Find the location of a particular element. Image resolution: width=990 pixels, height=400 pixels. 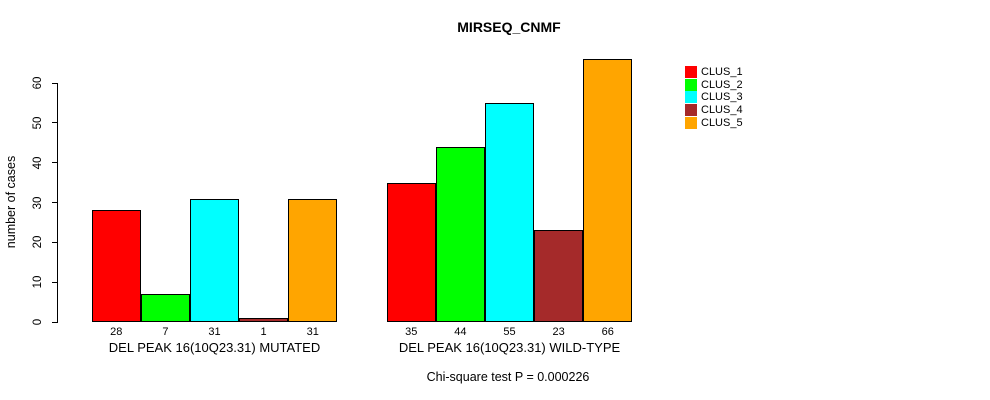

y-axis-tick-label: 30 is located at coordinates (38, 202).